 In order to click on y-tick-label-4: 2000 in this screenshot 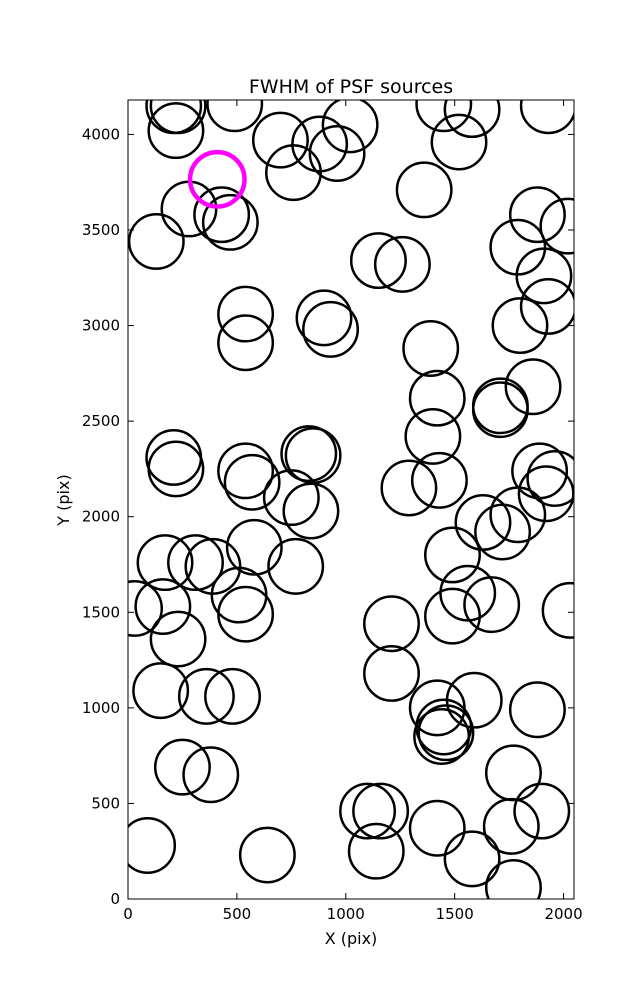, I will do `click(101, 517)`.